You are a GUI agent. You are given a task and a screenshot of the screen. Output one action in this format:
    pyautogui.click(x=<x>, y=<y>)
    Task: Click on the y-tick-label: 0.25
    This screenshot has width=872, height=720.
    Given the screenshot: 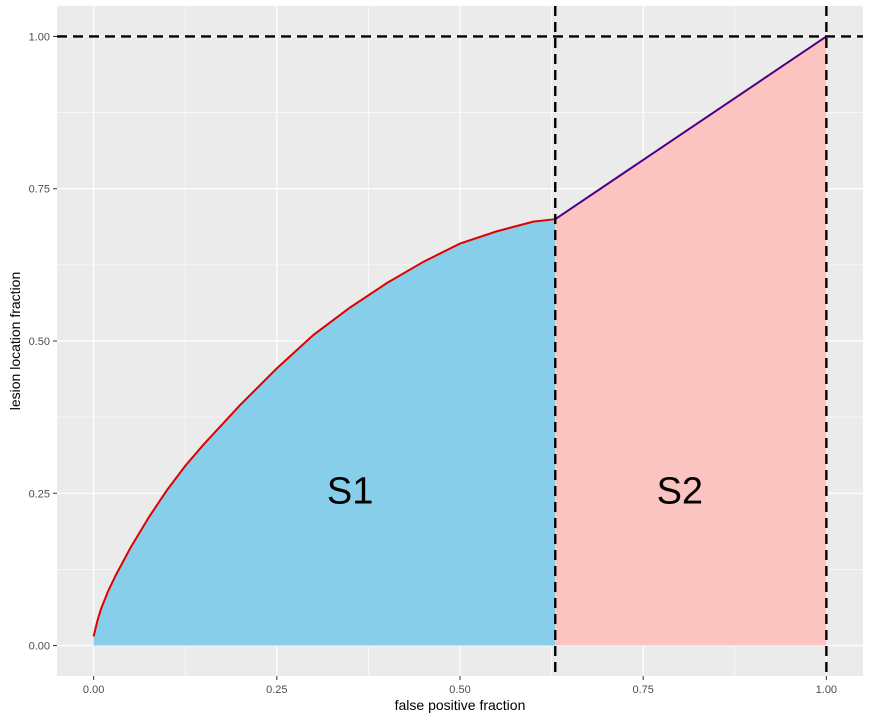 What is the action you would take?
    pyautogui.click(x=39, y=494)
    